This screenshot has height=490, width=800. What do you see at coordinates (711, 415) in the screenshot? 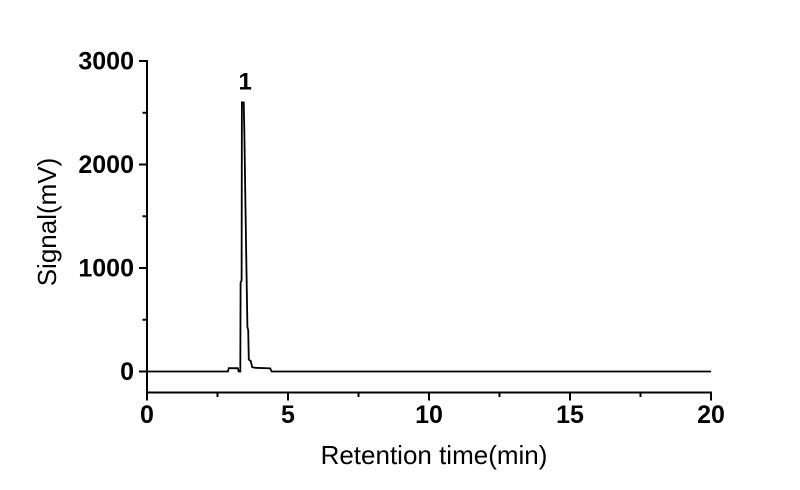
I see `x-tick-label: 20` at bounding box center [711, 415].